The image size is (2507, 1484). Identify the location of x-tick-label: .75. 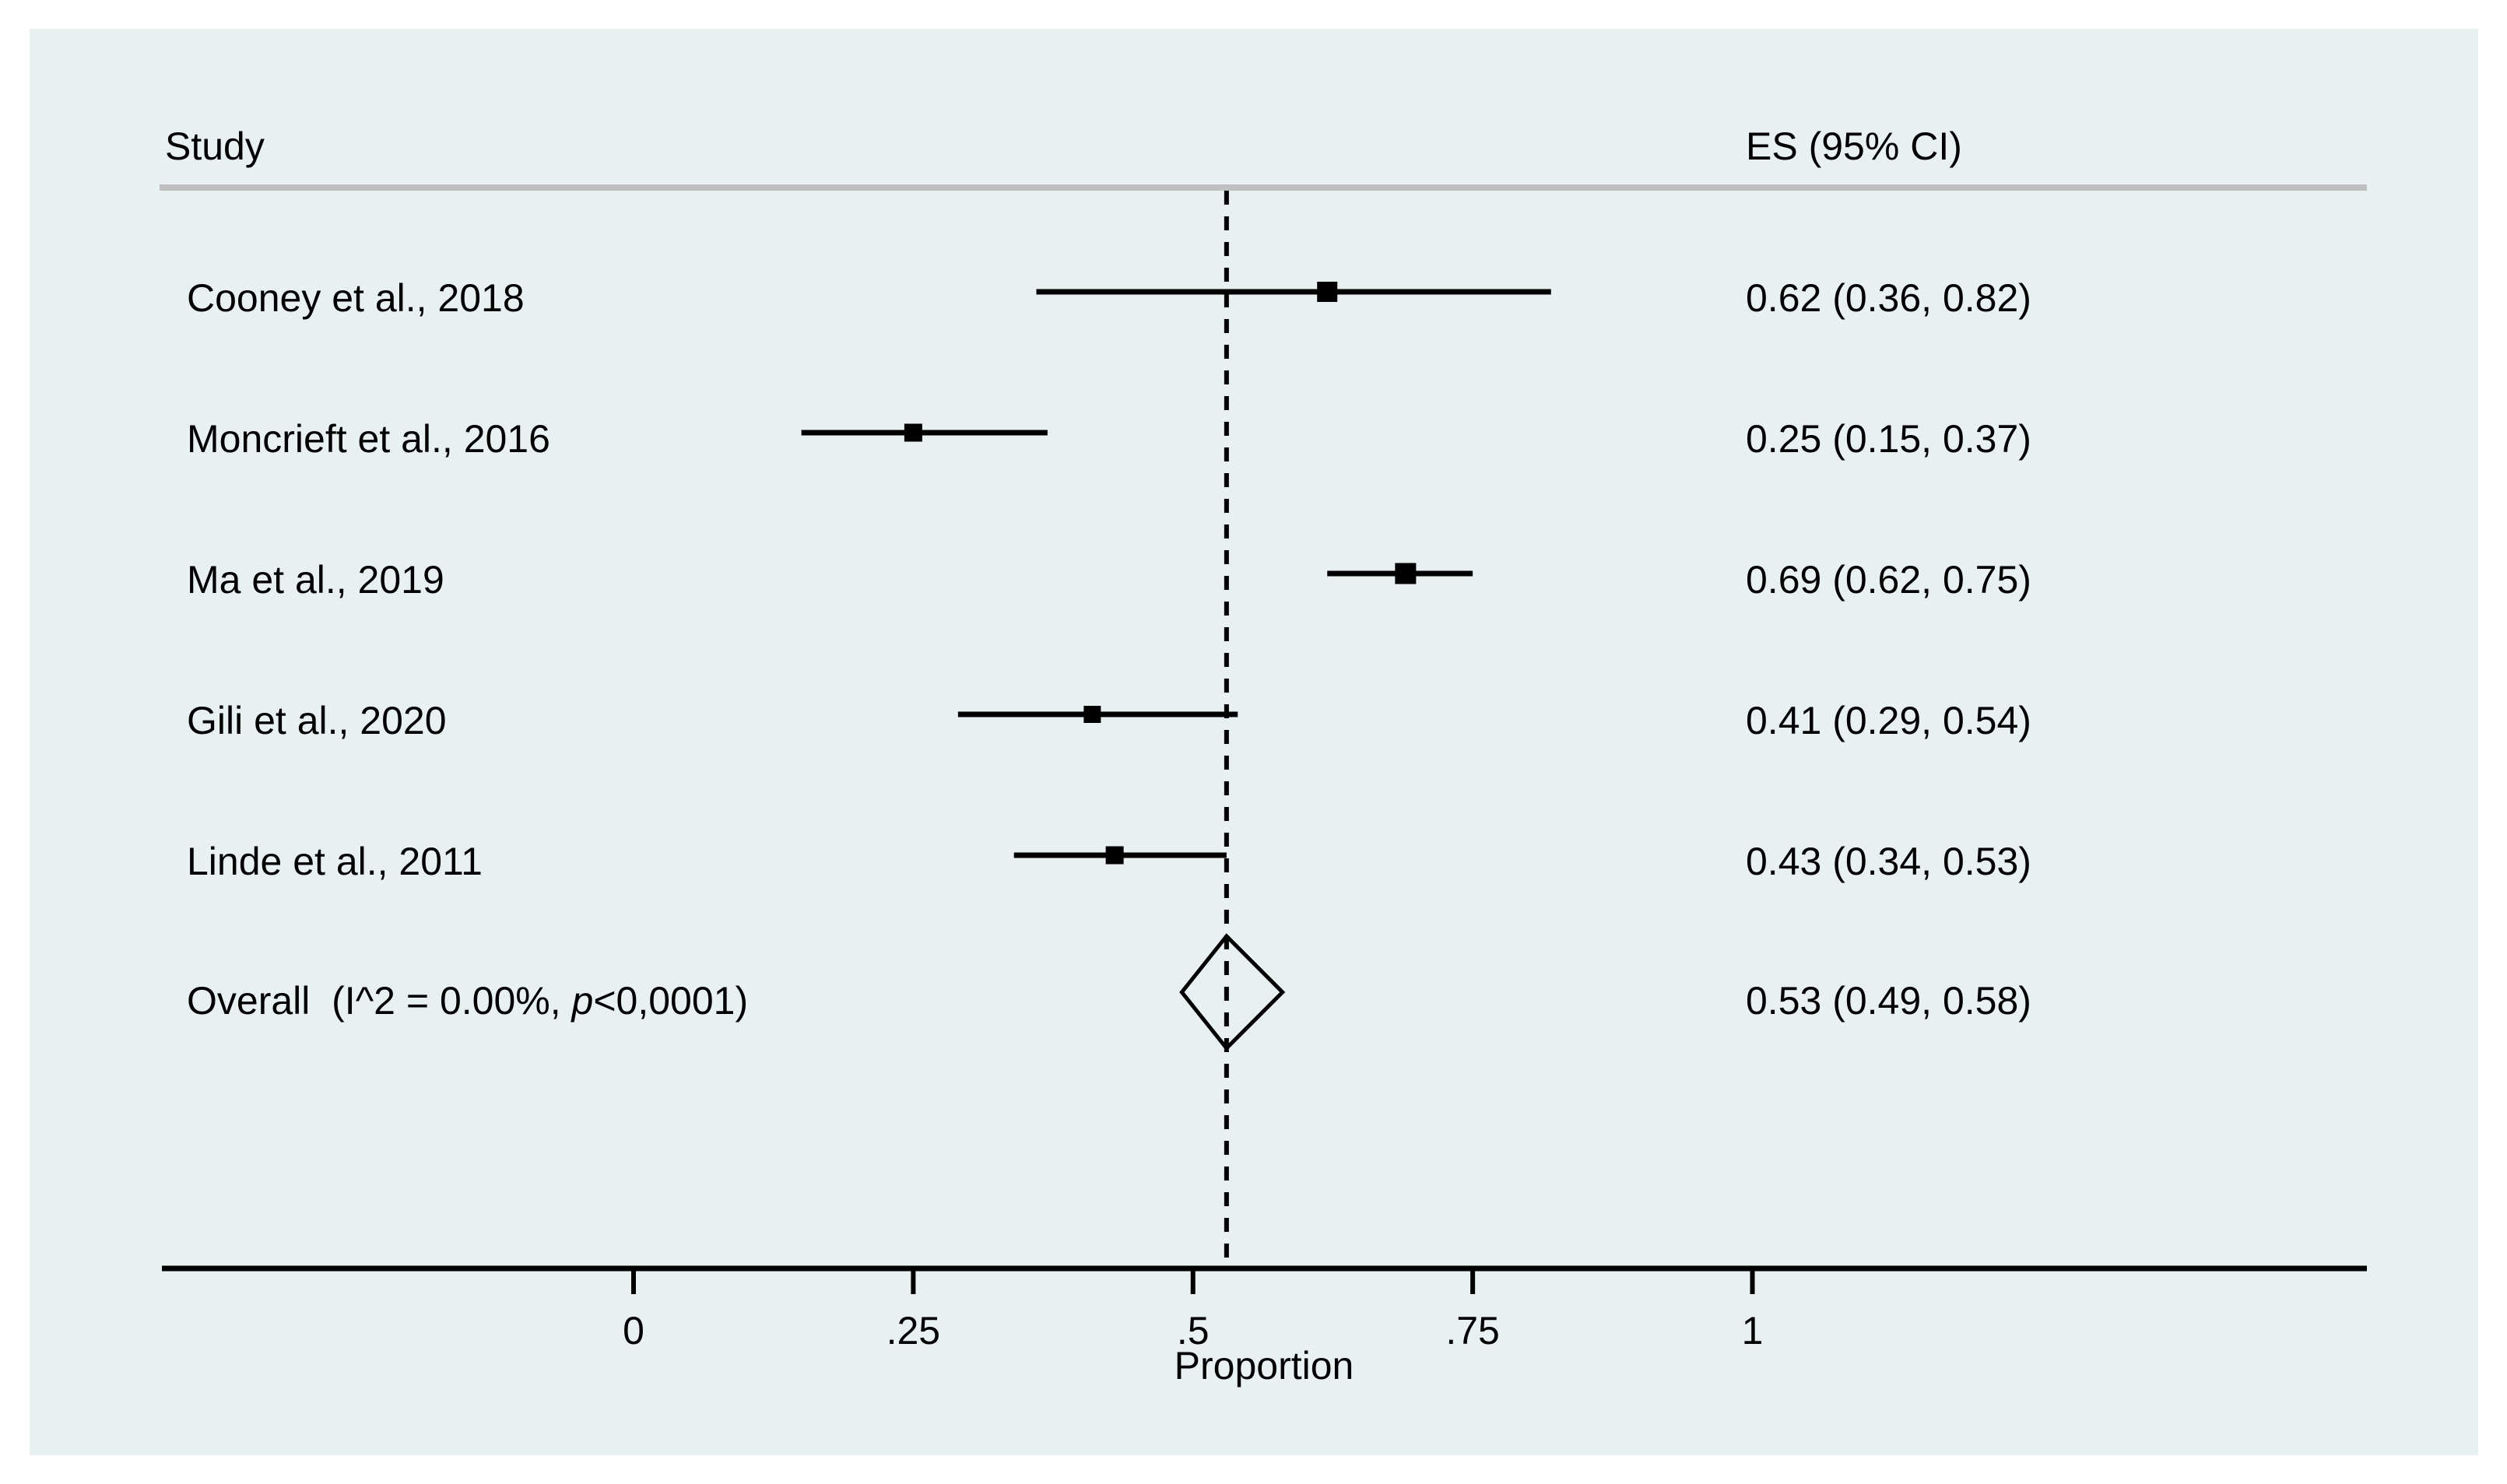
(1472, 1330).